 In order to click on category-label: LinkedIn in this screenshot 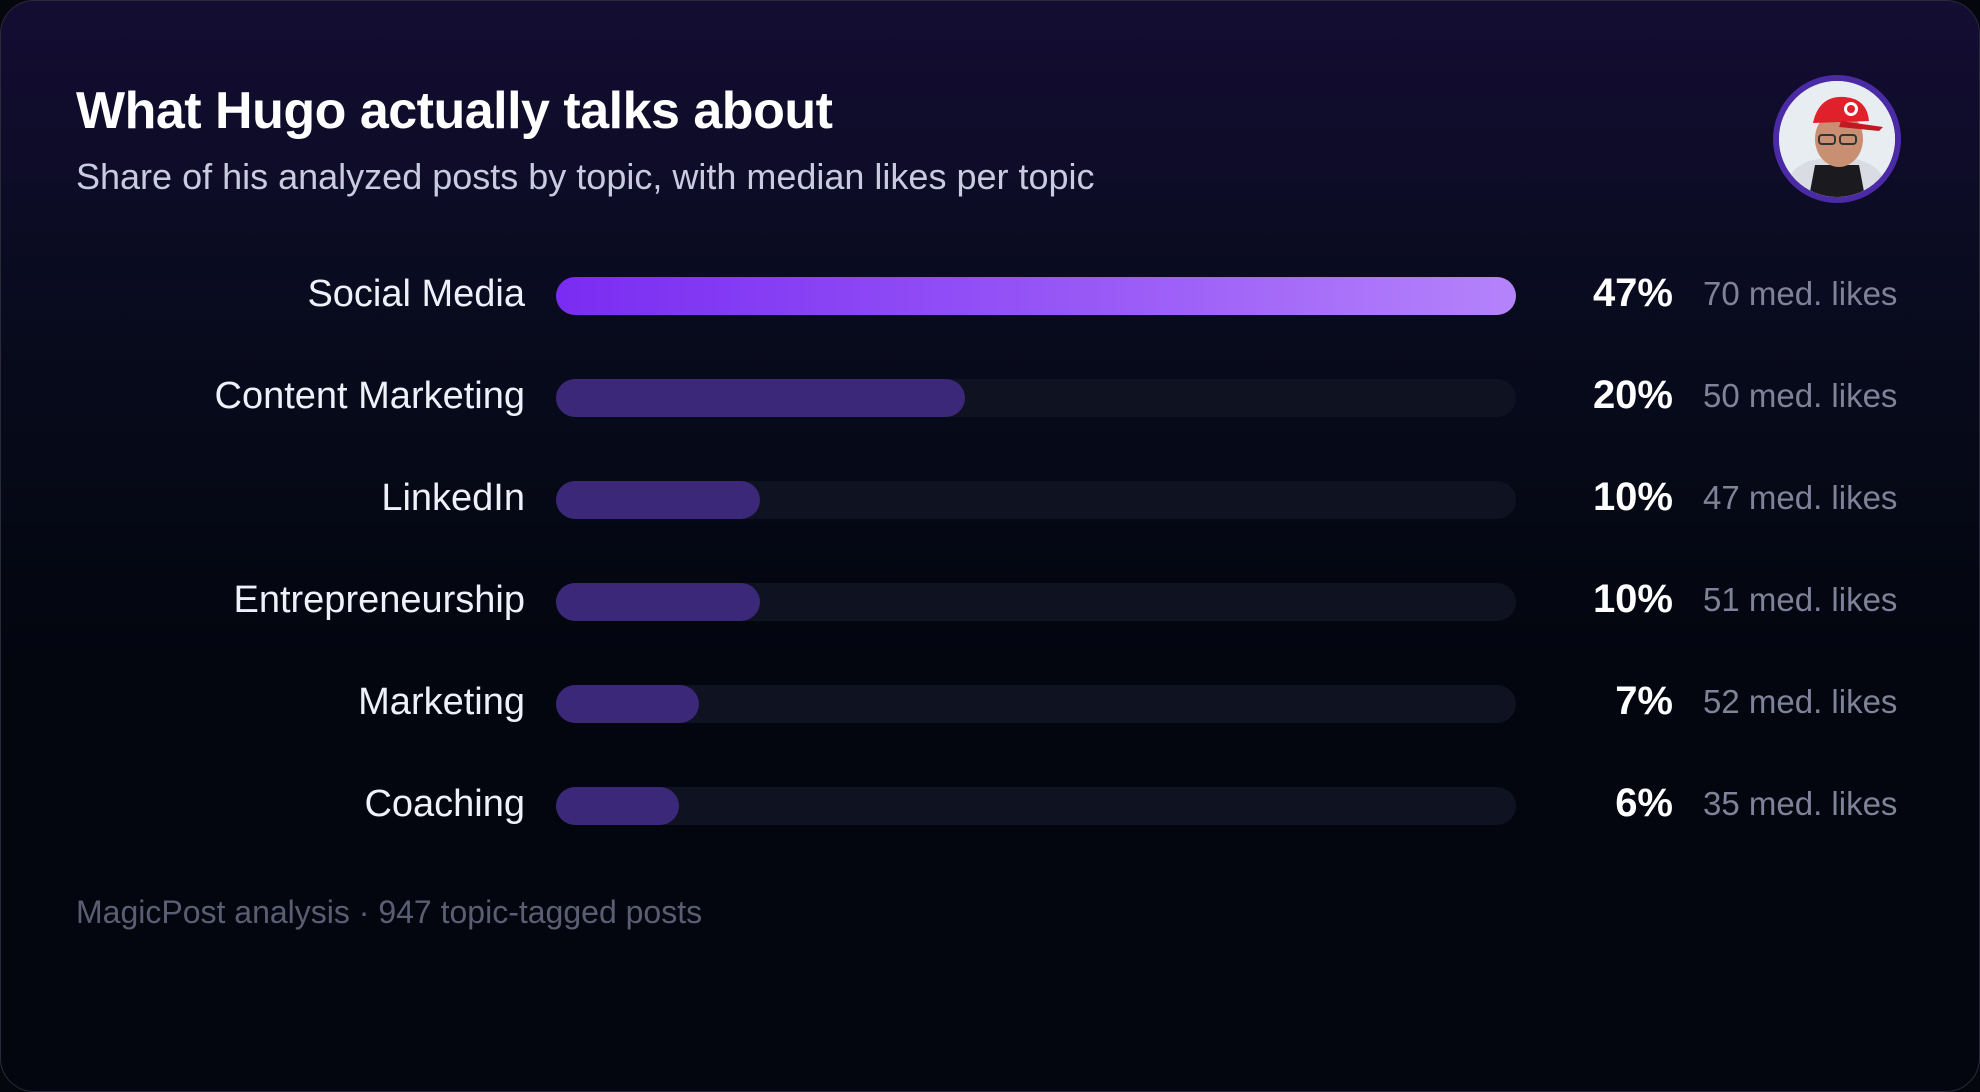, I will do `click(453, 498)`.